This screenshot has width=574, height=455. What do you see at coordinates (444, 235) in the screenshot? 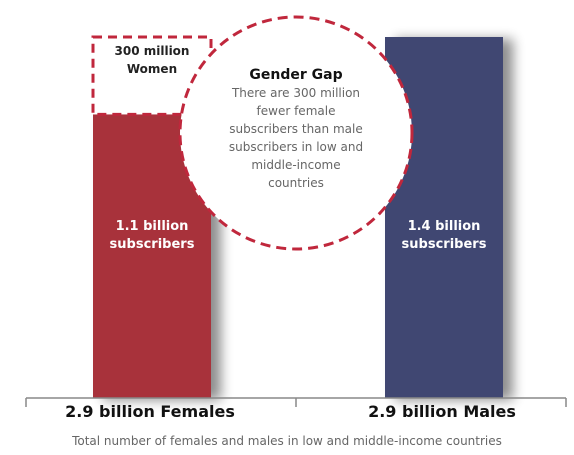
I see `male-value-label: 1.4 billion subscribers` at bounding box center [444, 235].